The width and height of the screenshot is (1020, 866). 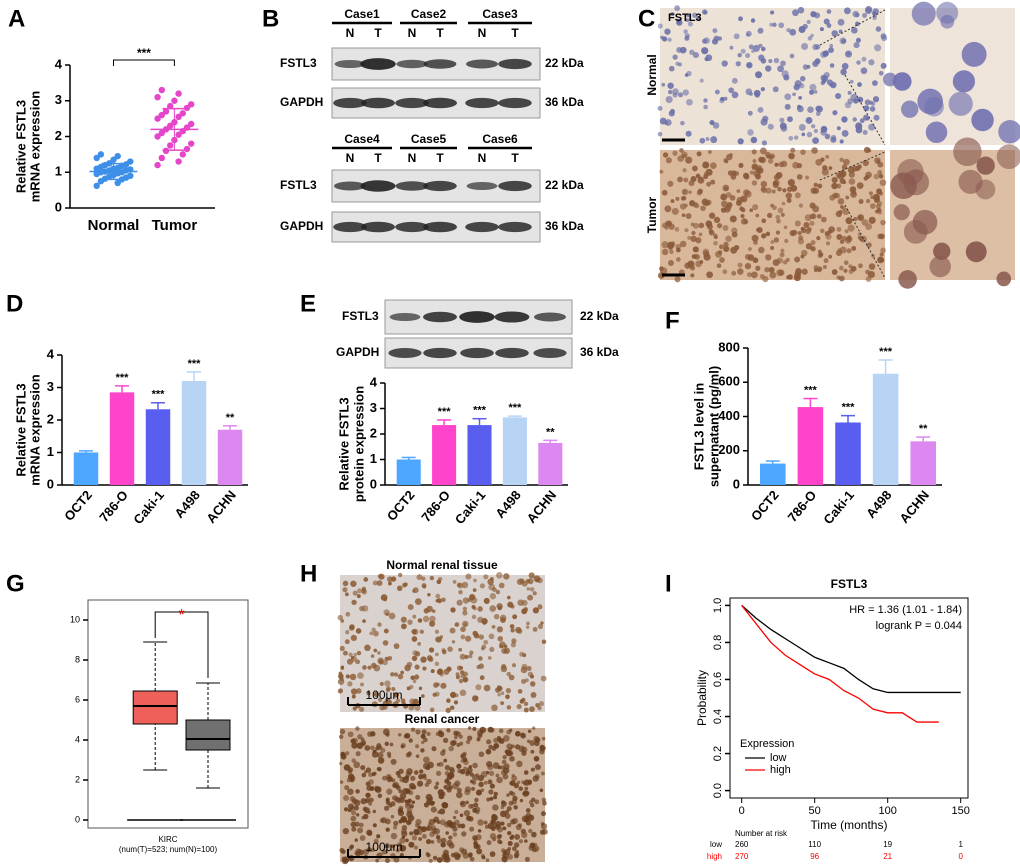 I want to click on y-tick-label: 2, so click(x=77, y=779).